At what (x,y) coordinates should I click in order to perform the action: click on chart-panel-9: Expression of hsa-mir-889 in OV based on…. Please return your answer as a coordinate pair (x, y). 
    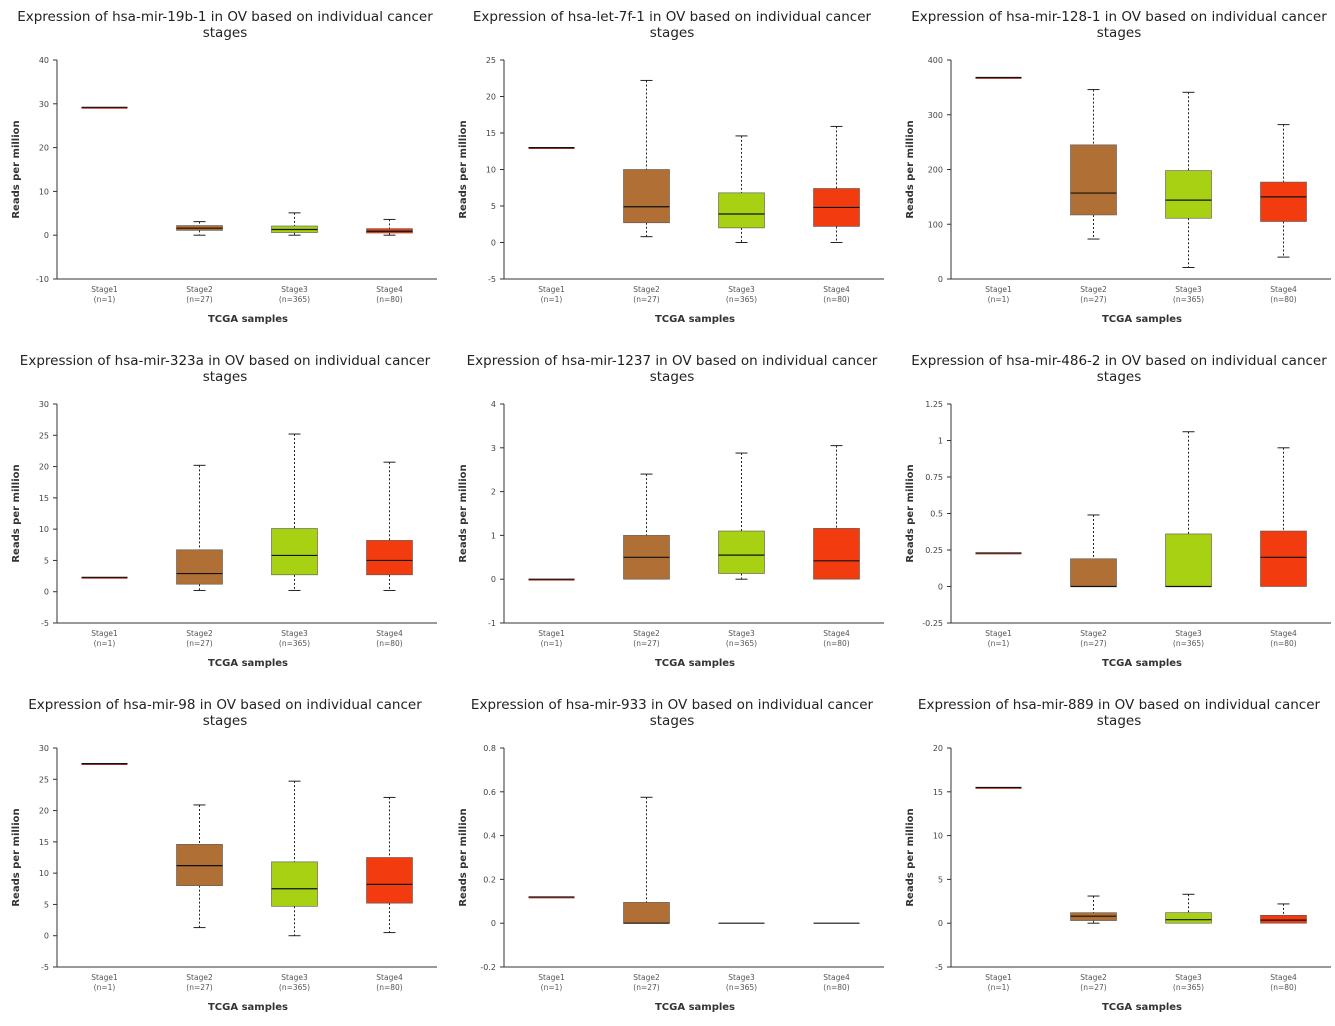
    Looking at the image, I should click on (1114, 857).